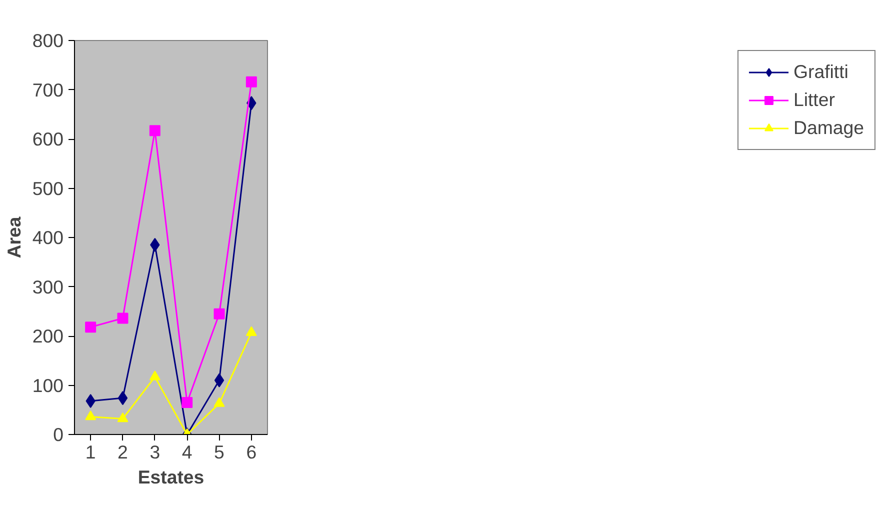  I want to click on y-tick-label: 100, so click(48, 385).